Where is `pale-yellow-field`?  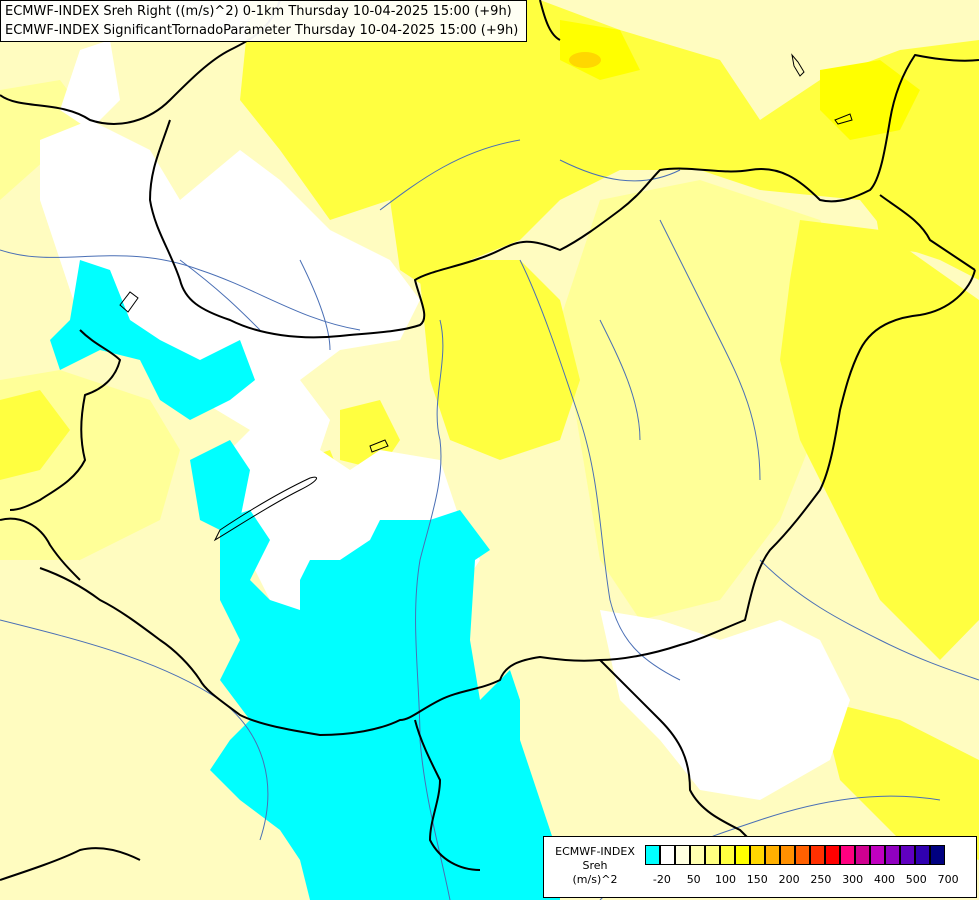 pale-yellow-field is located at coordinates (710, 400).